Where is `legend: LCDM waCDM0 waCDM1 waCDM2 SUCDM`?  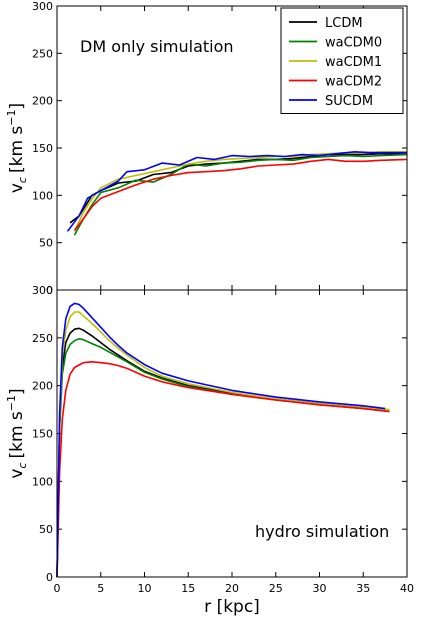
legend: LCDM waCDM0 waCDM1 waCDM2 SUCDM is located at coordinates (342, 60).